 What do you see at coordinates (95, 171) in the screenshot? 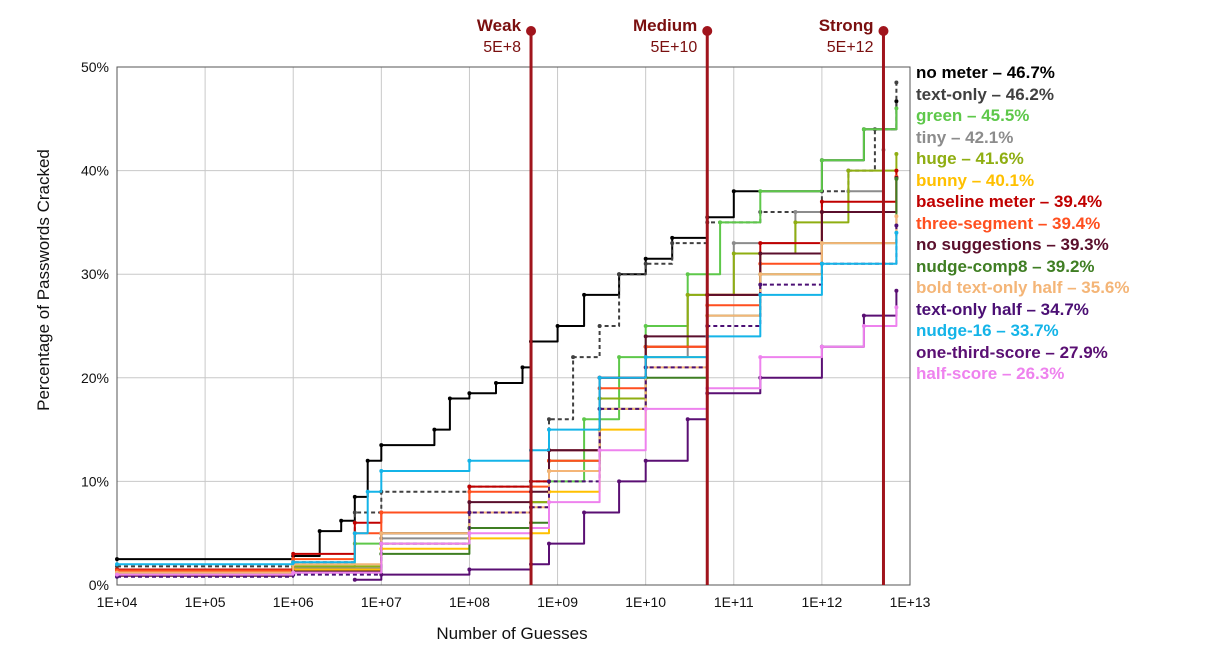
I see `y-tick-label: 40%` at bounding box center [95, 171].